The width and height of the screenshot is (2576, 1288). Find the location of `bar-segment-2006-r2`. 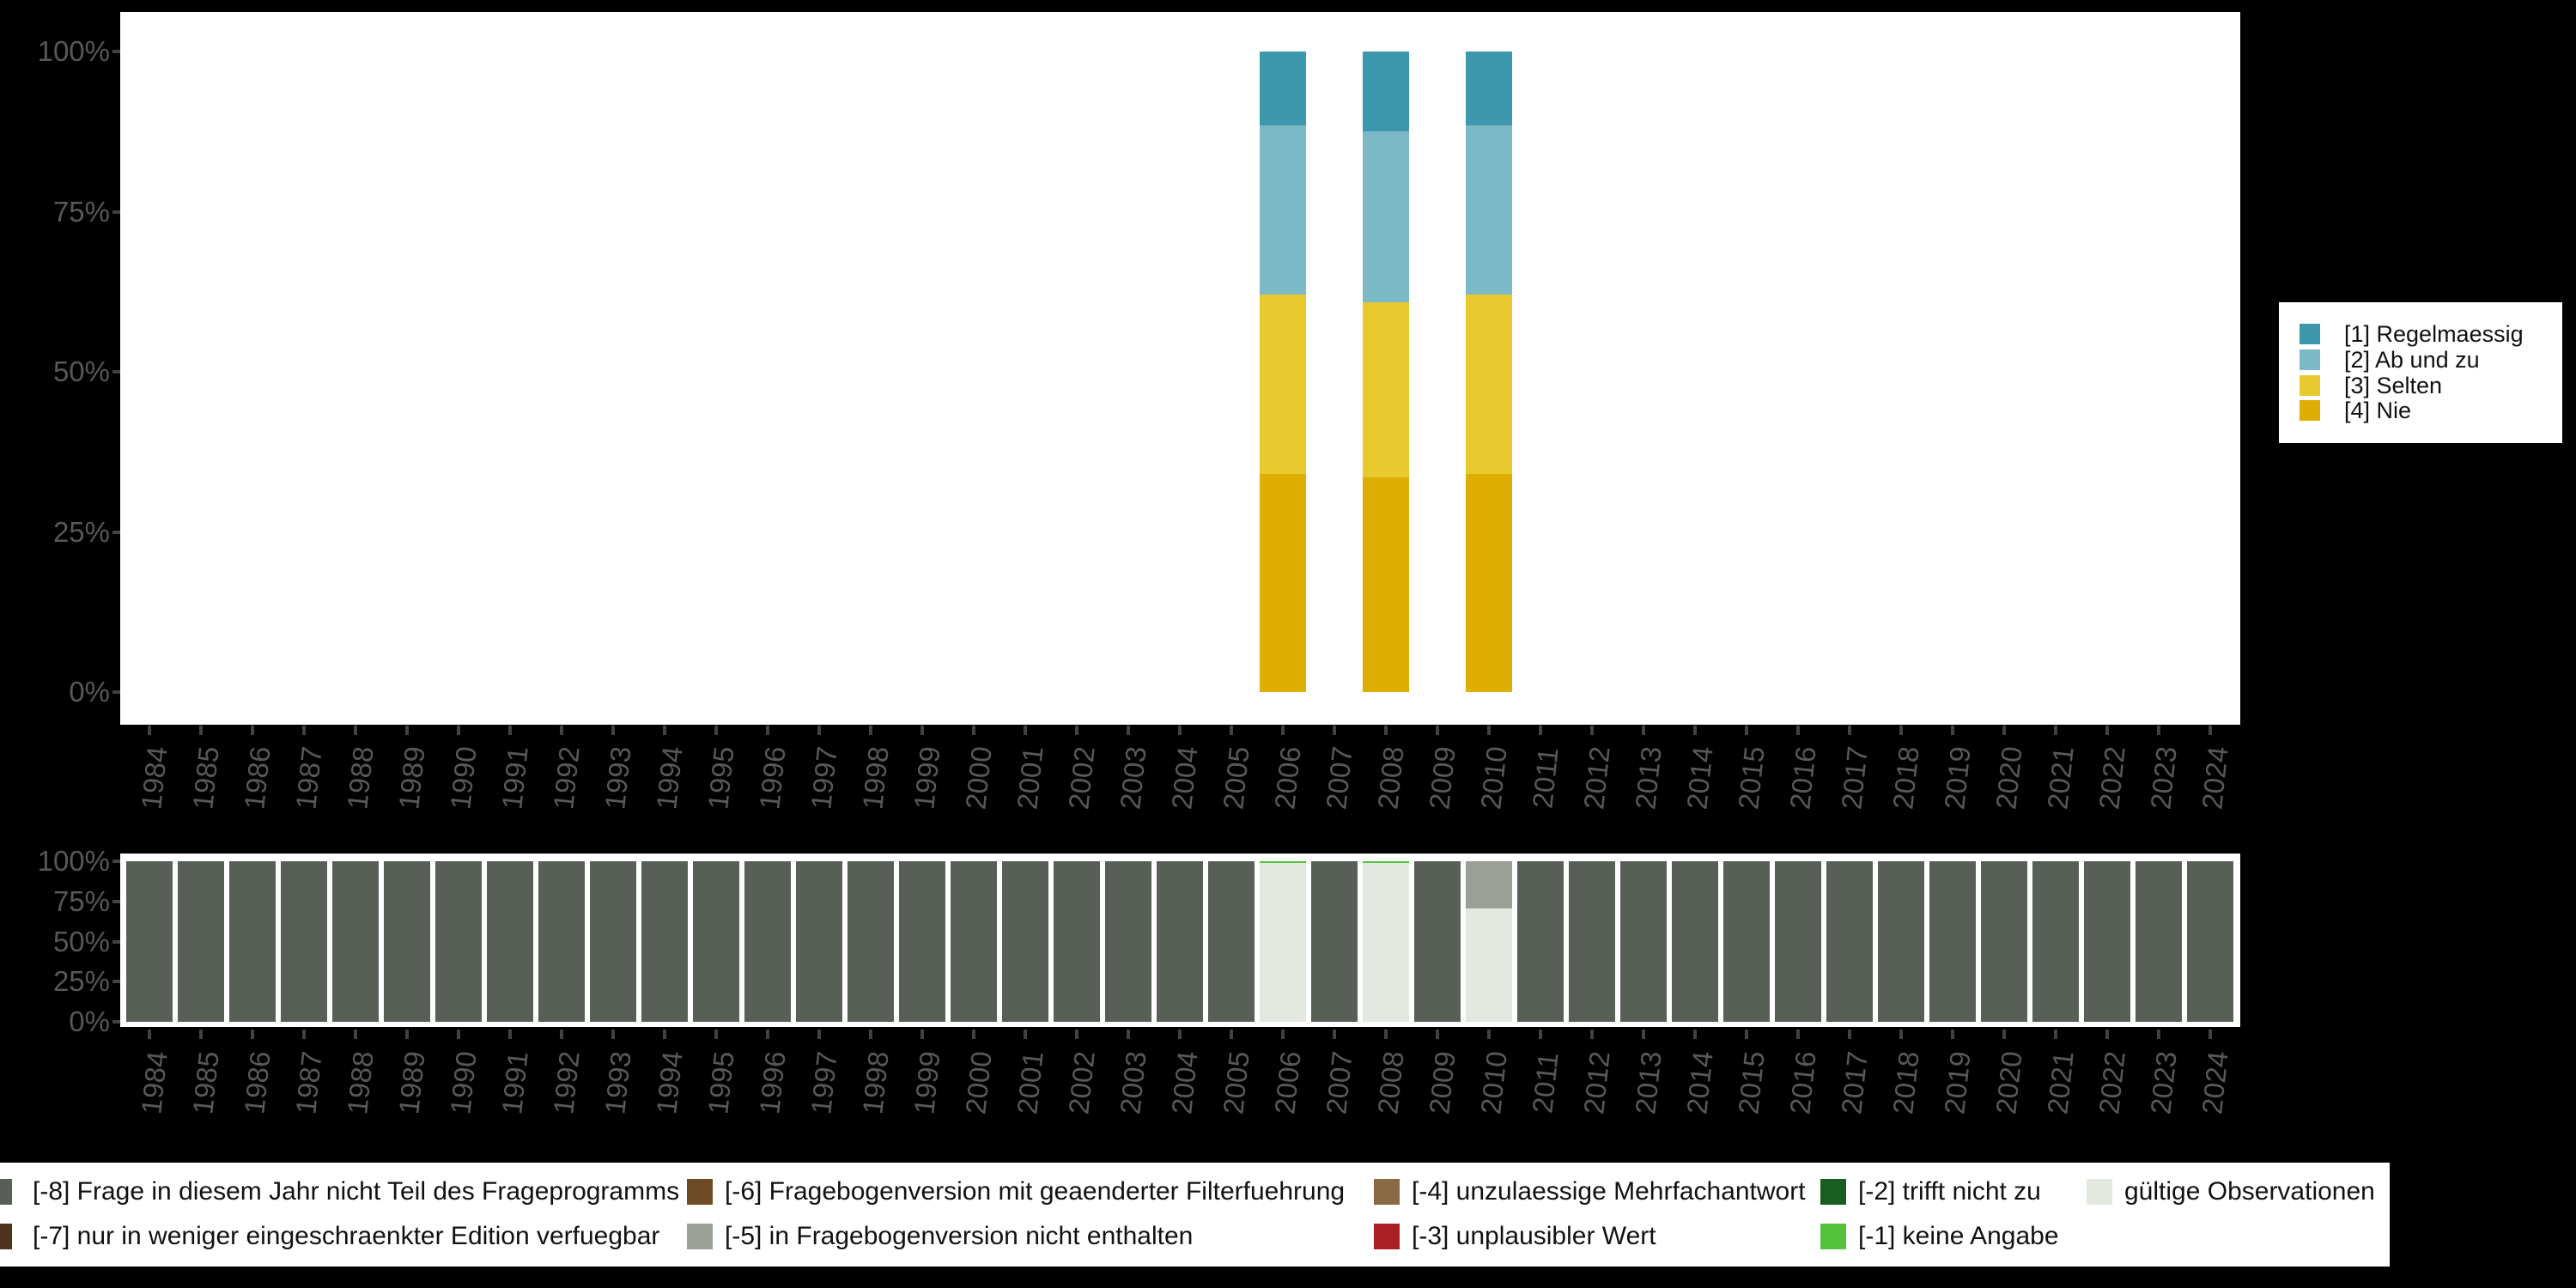

bar-segment-2006-r2 is located at coordinates (1283, 210).